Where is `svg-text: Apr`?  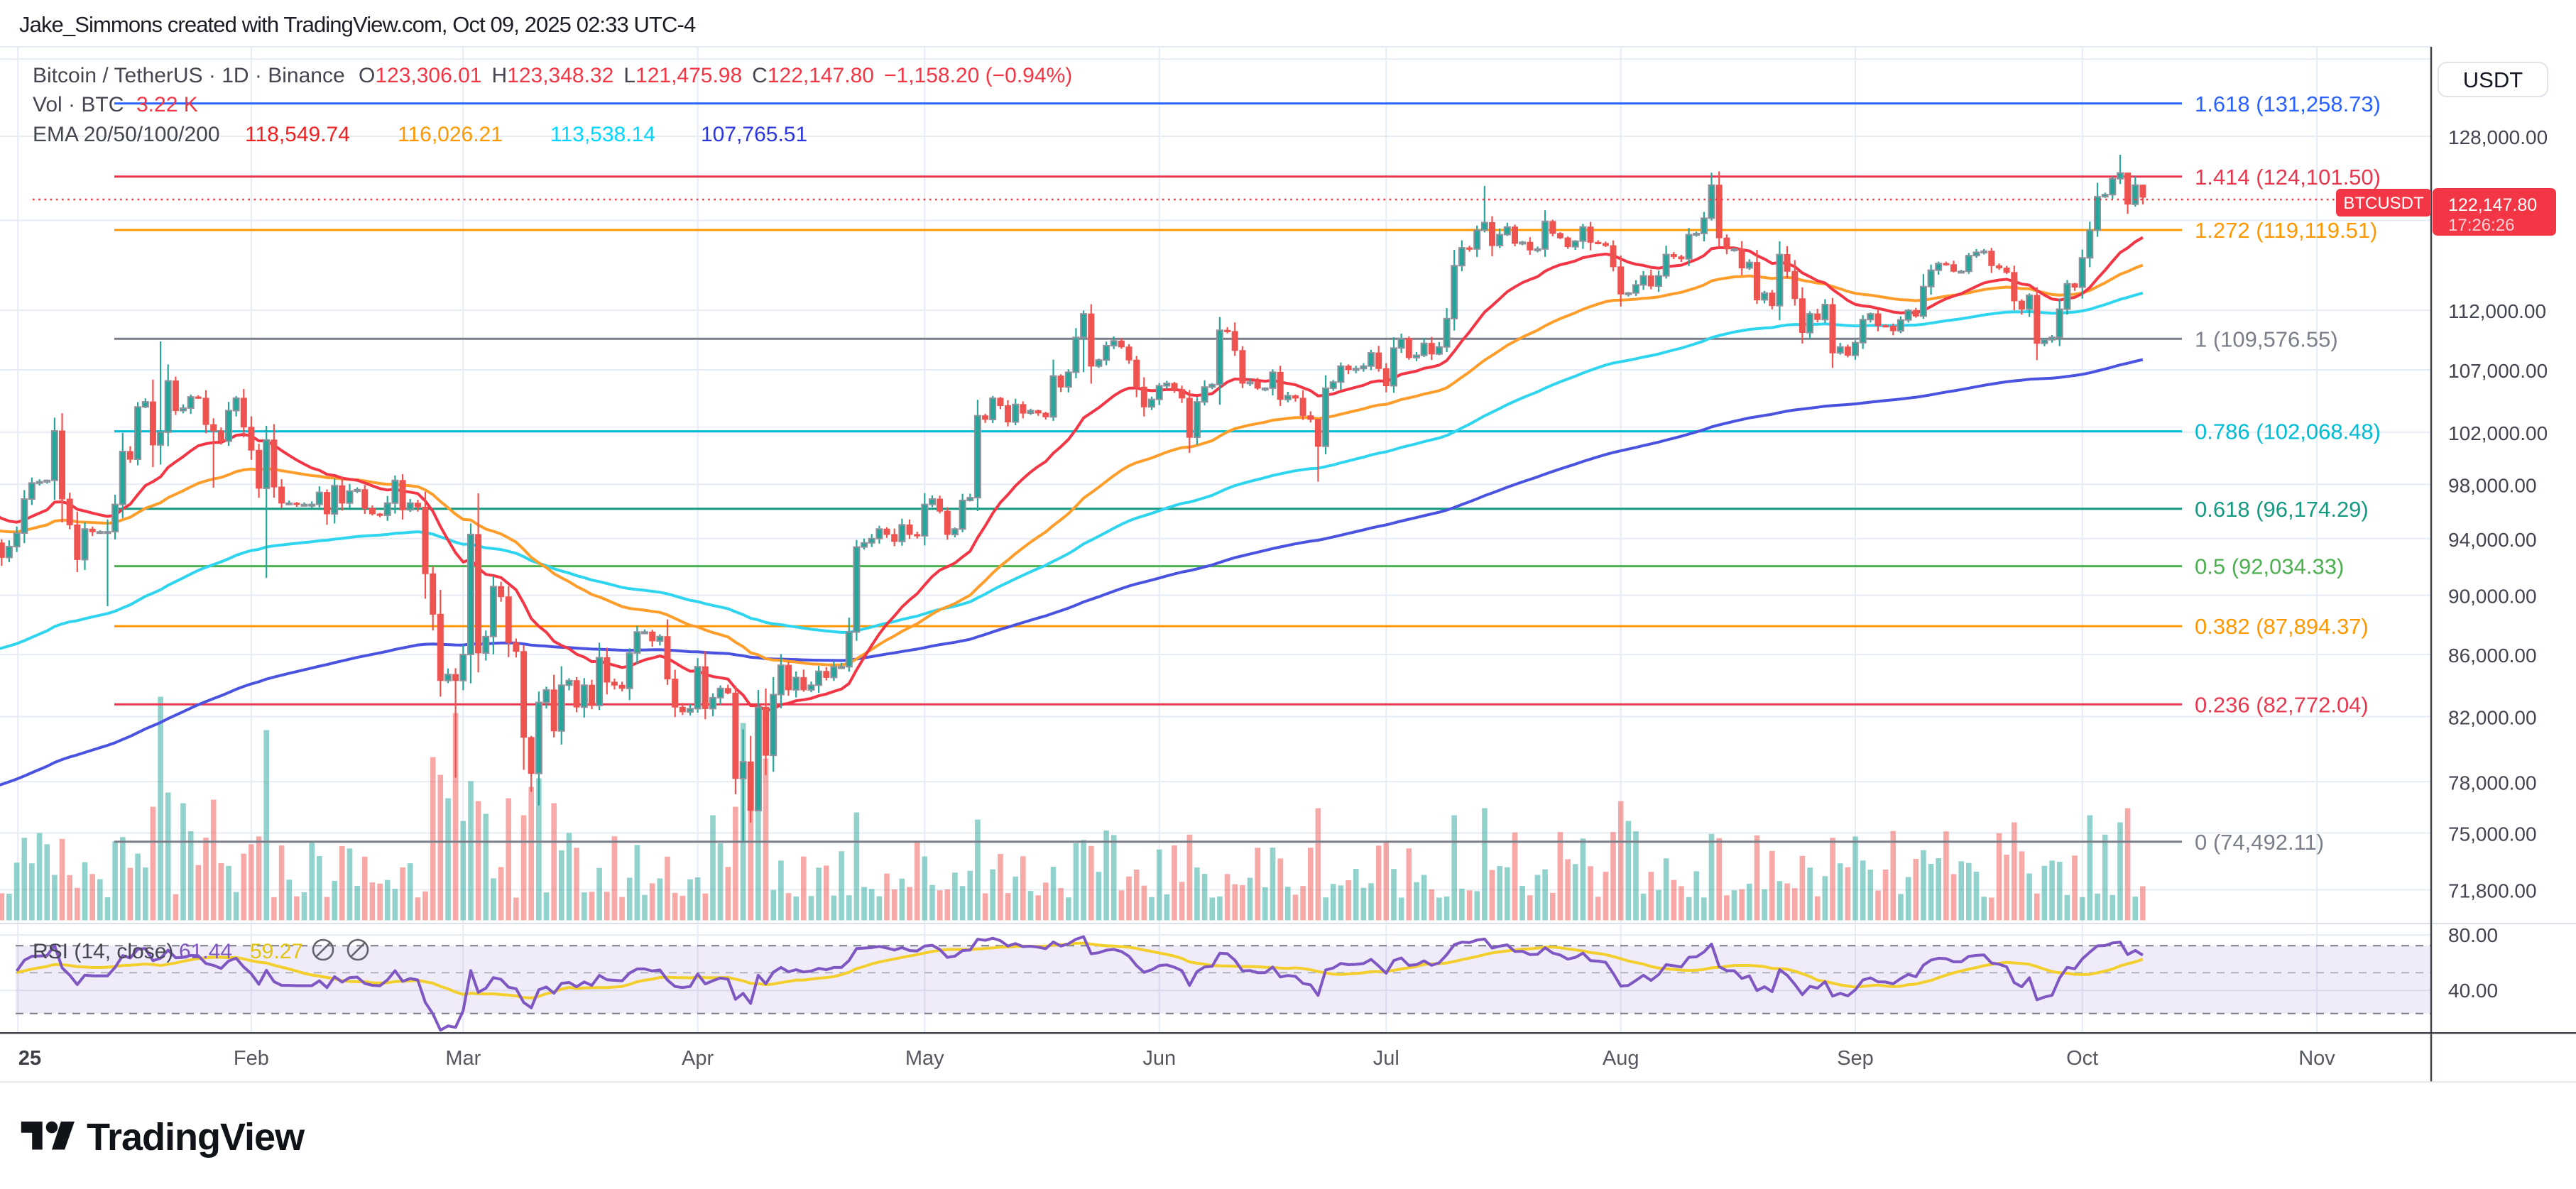
svg-text: Apr is located at coordinates (698, 1058).